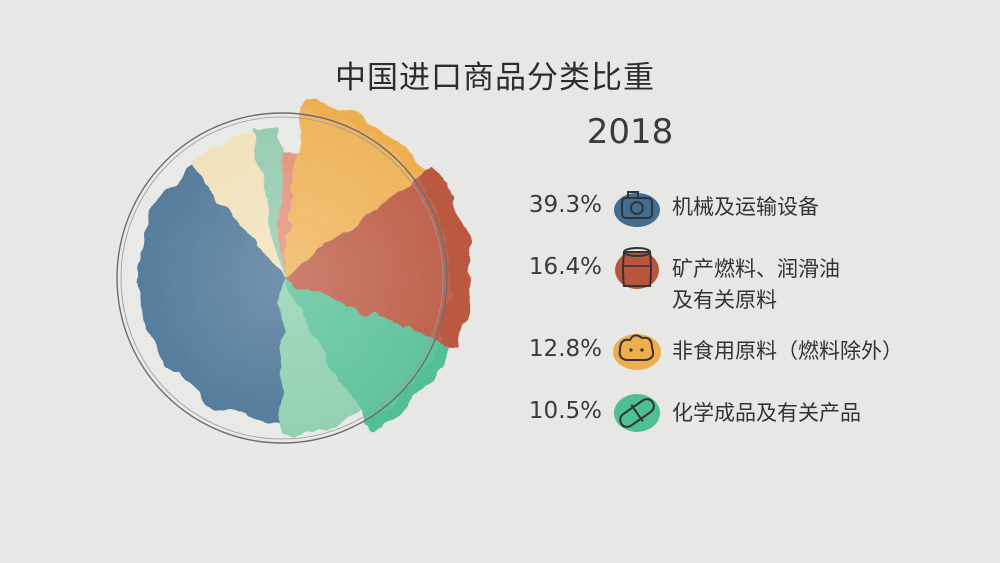 The height and width of the screenshot is (563, 1000). What do you see at coordinates (766, 413) in the screenshot?
I see `legend-label: 化学成品及有关产品` at bounding box center [766, 413].